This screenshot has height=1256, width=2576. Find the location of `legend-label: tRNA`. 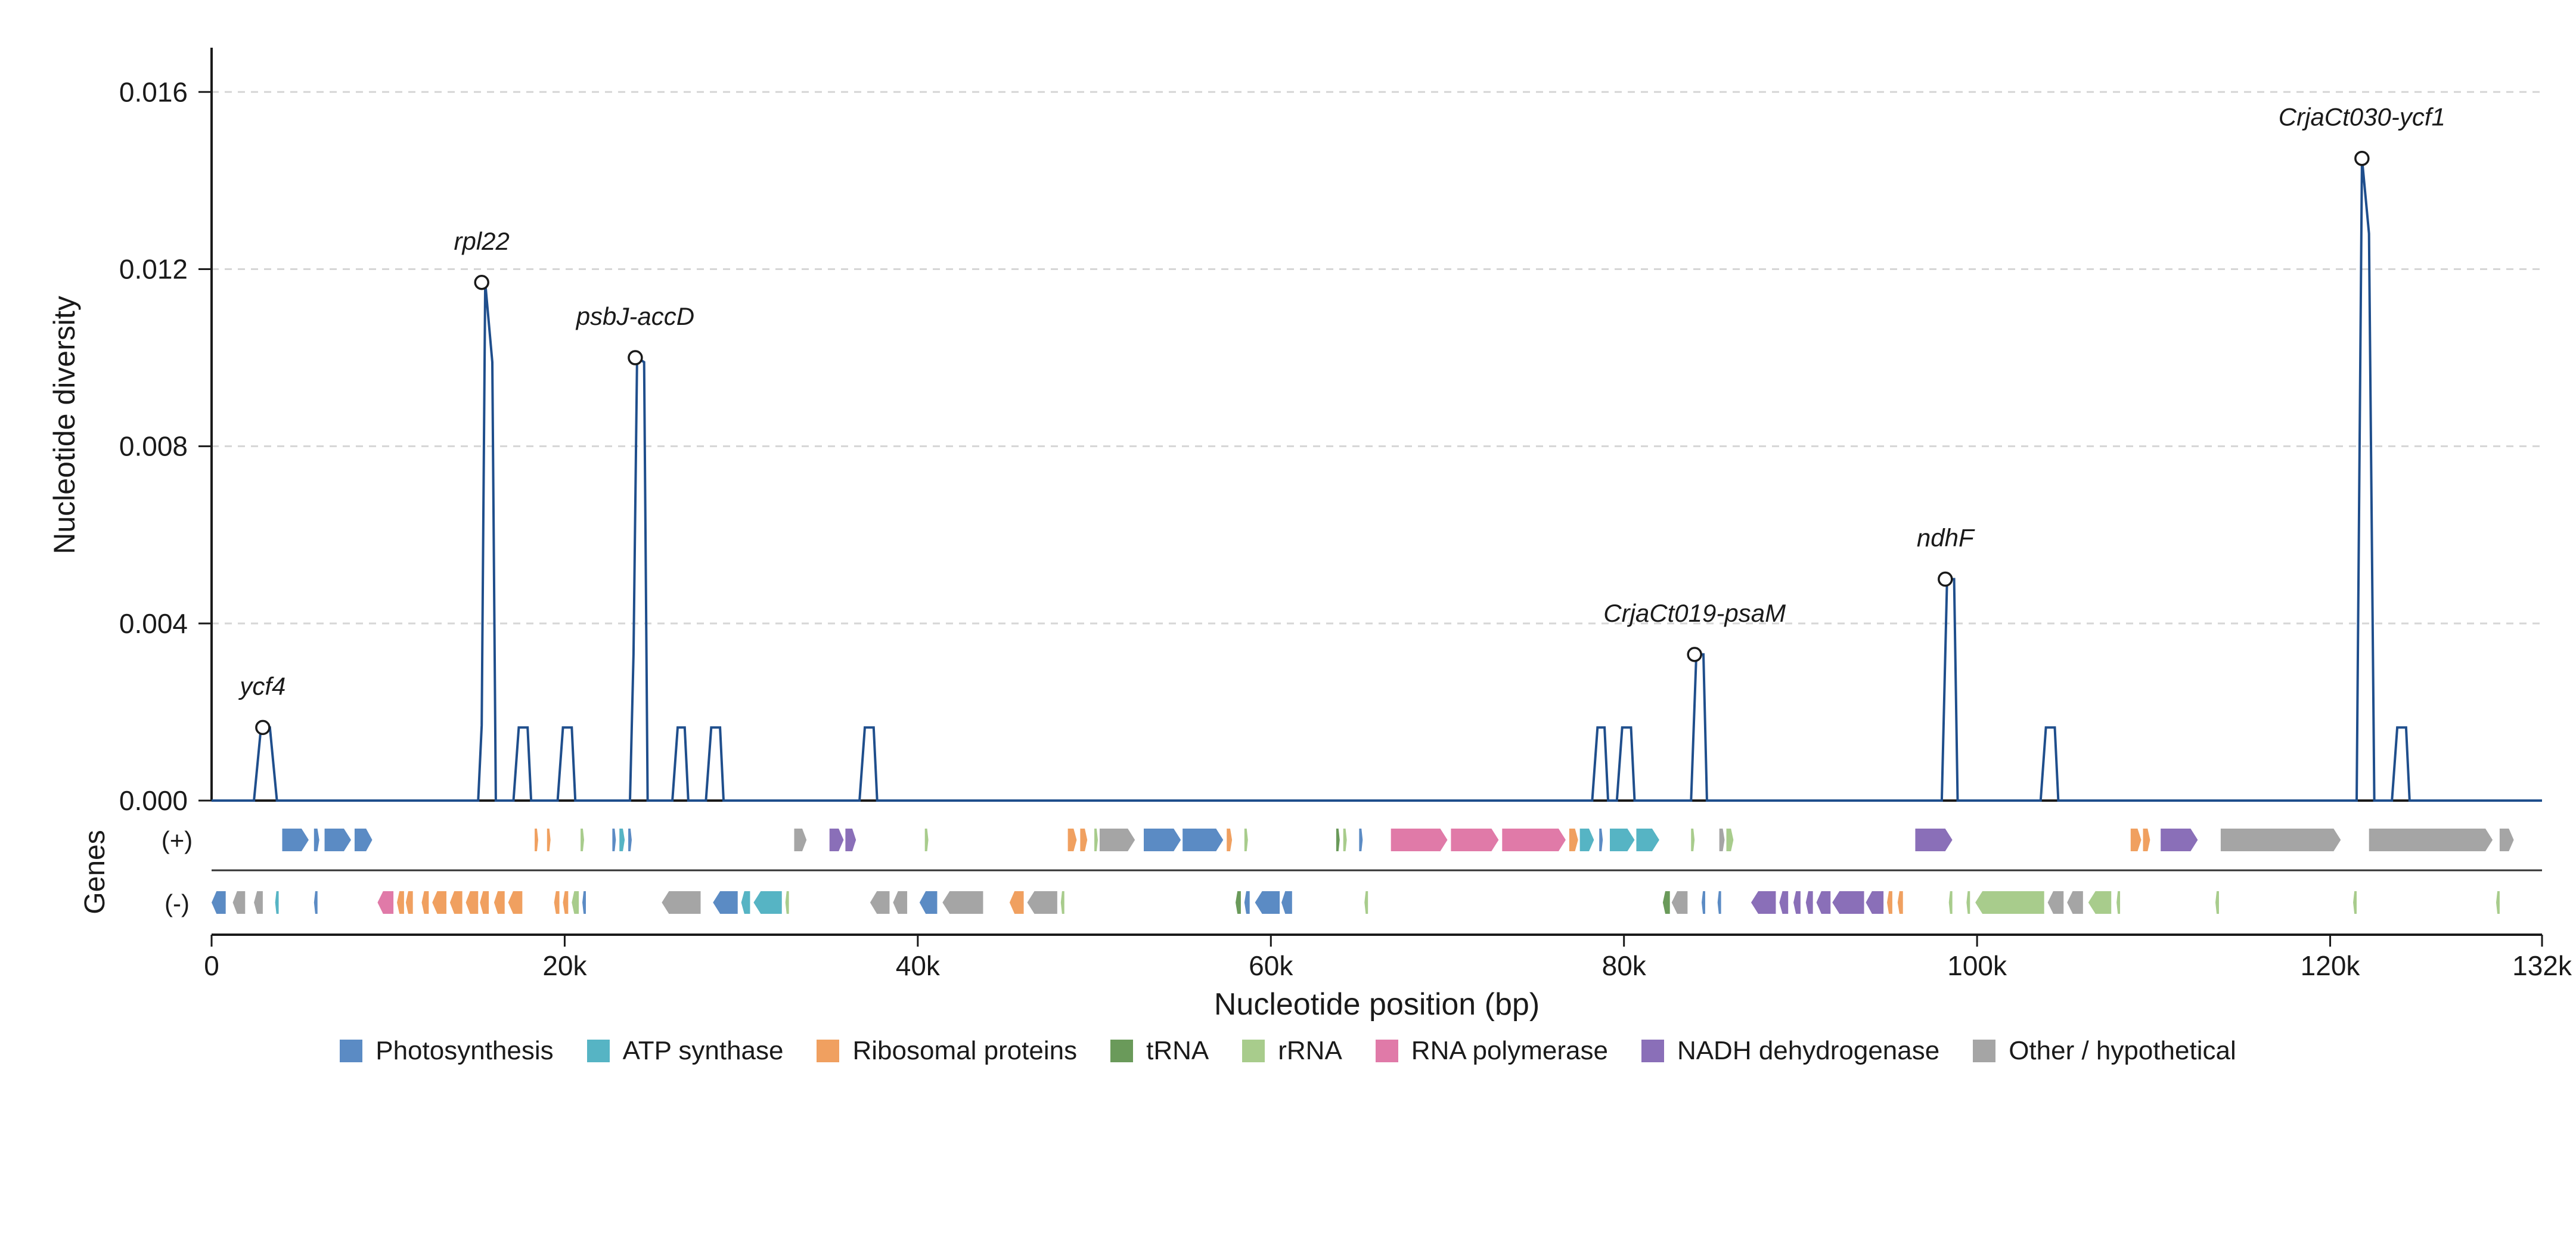

legend-label: tRNA is located at coordinates (1177, 1050).